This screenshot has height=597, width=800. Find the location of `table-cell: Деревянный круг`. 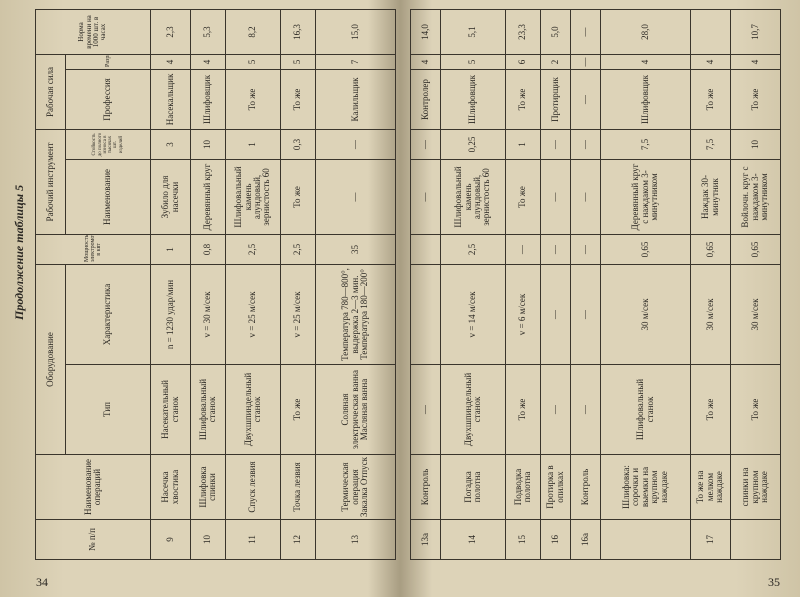

table-cell: Деревянный круг is located at coordinates (208, 197).